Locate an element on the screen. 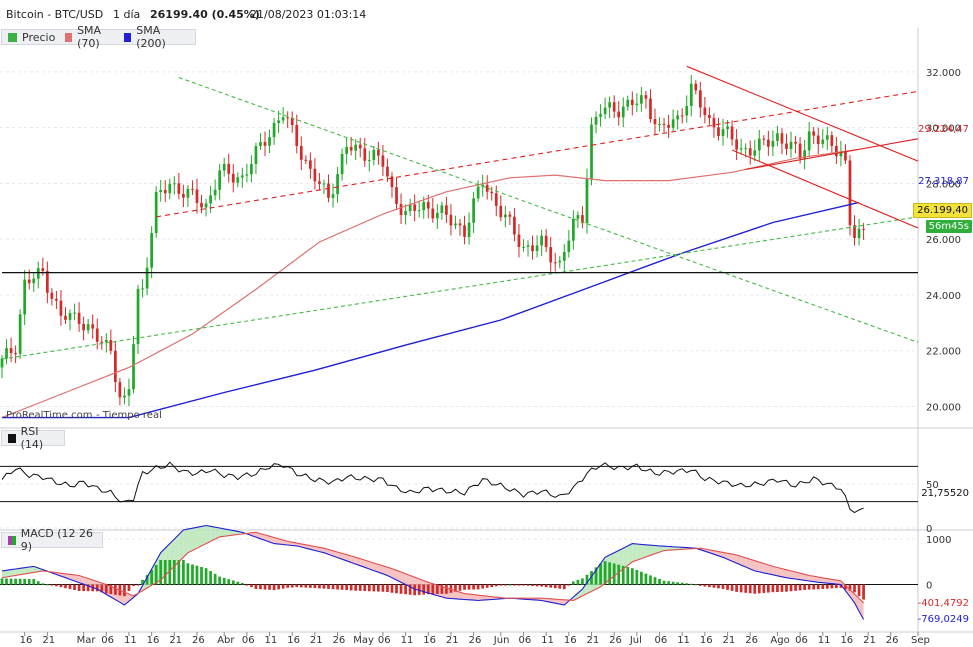 The width and height of the screenshot is (973, 647). x-tick-label: Abr is located at coordinates (226, 640).